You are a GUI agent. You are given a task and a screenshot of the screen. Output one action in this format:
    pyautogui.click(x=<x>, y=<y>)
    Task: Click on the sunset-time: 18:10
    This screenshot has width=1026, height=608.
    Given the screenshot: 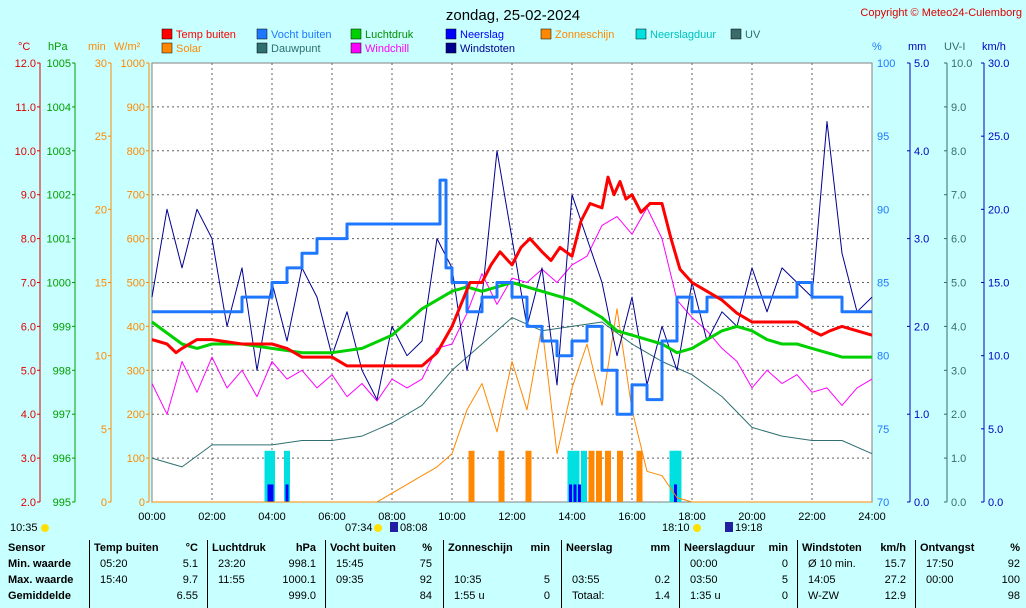 What is the action you would take?
    pyautogui.click(x=676, y=528)
    